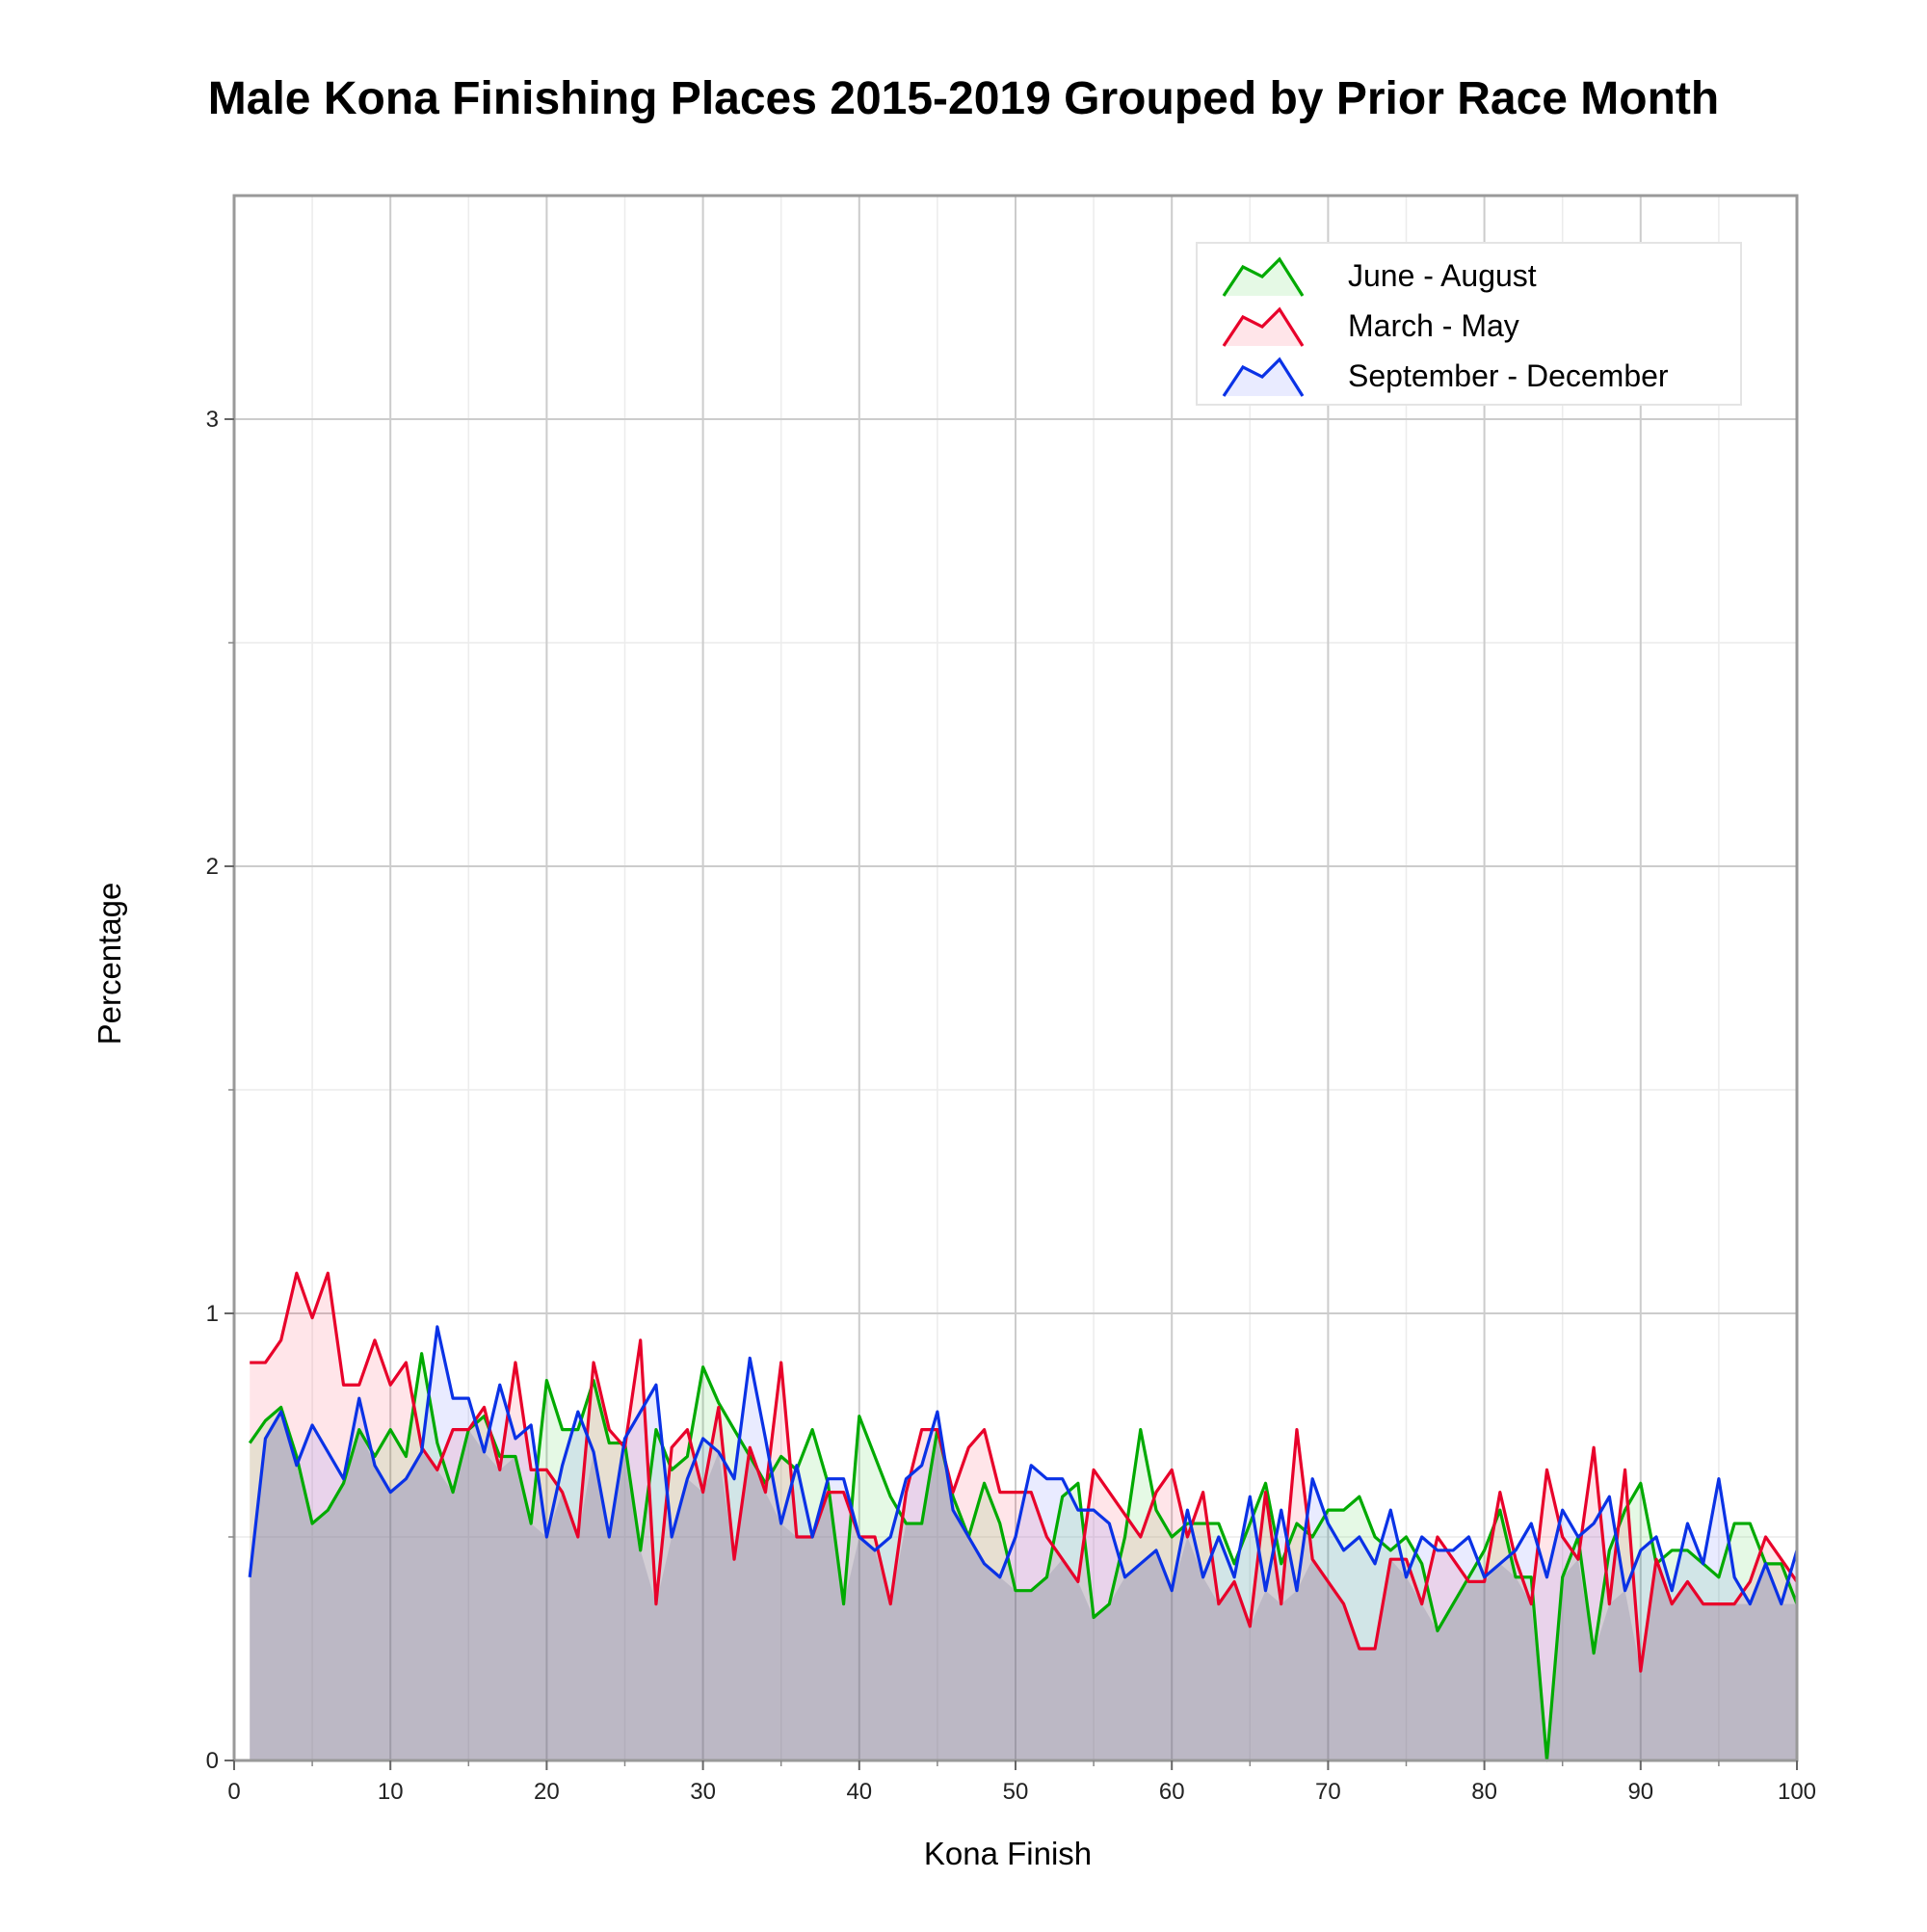  What do you see at coordinates (1008, 1853) in the screenshot?
I see `x-axis-label: Kona Finish` at bounding box center [1008, 1853].